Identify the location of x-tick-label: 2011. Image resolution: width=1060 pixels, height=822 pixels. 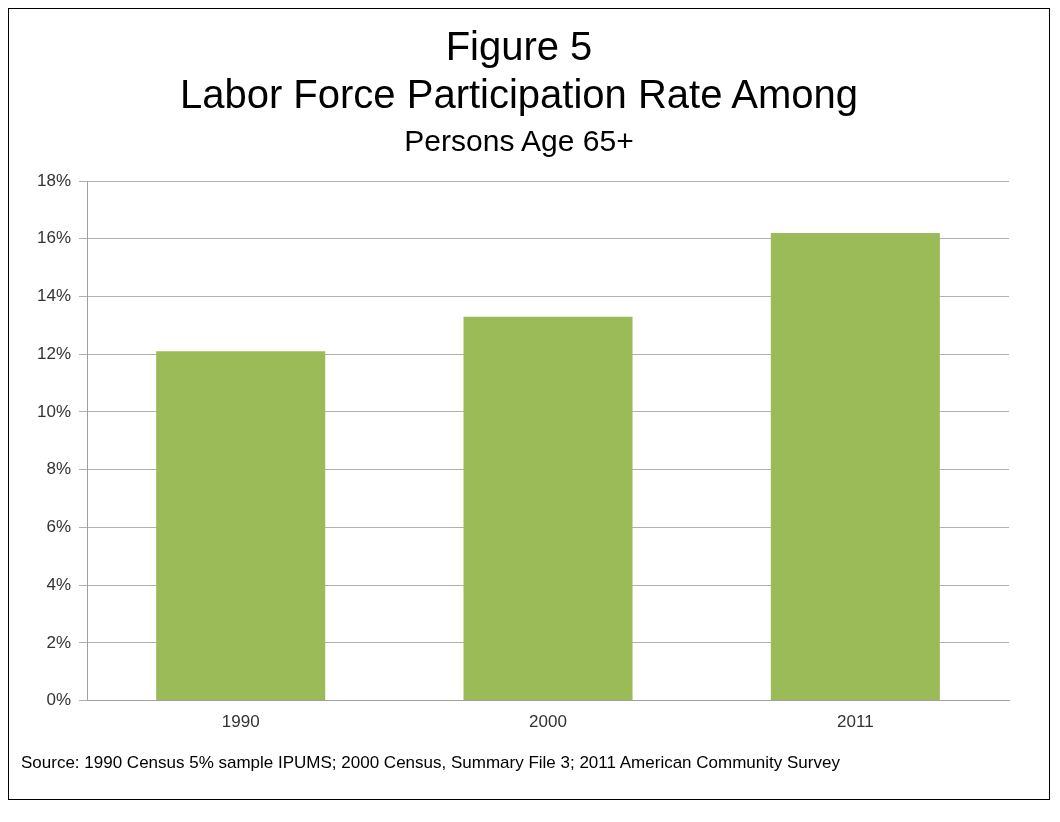
(855, 722).